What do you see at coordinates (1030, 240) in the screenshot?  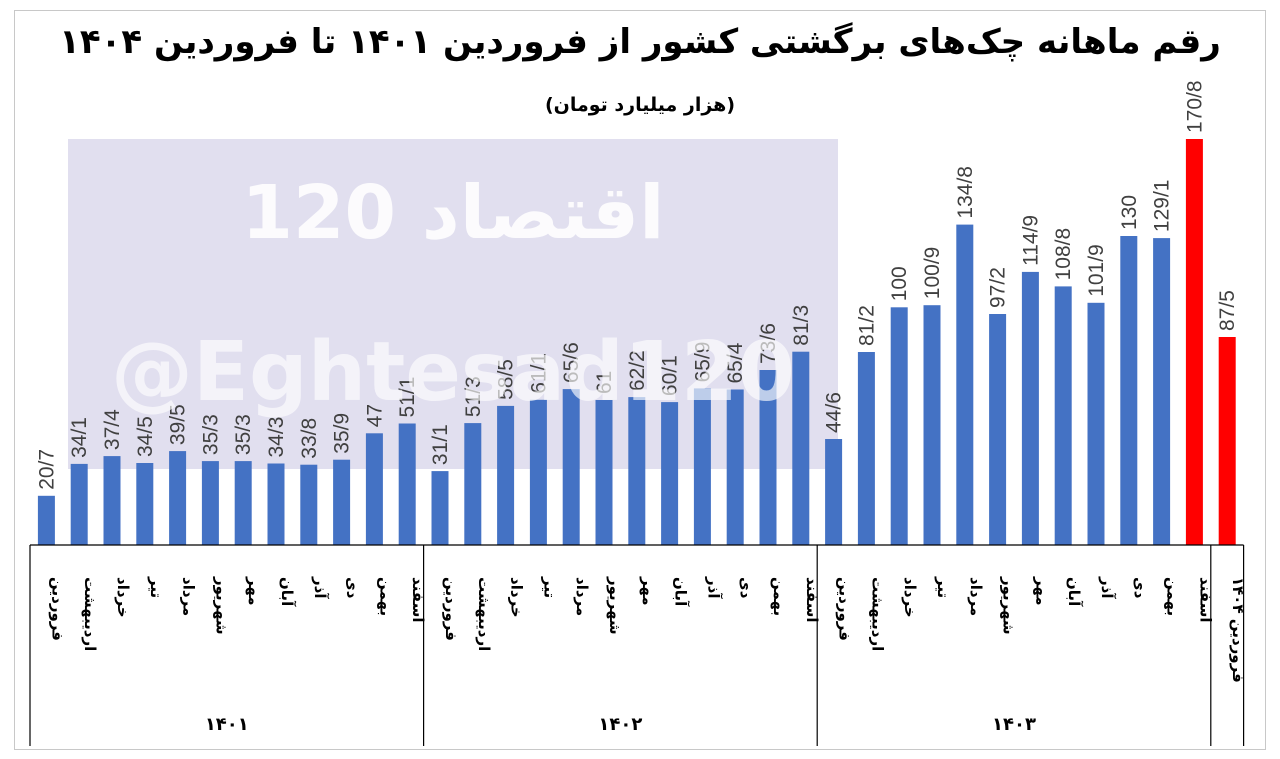 I see `bar-value-label: 114/9` at bounding box center [1030, 240].